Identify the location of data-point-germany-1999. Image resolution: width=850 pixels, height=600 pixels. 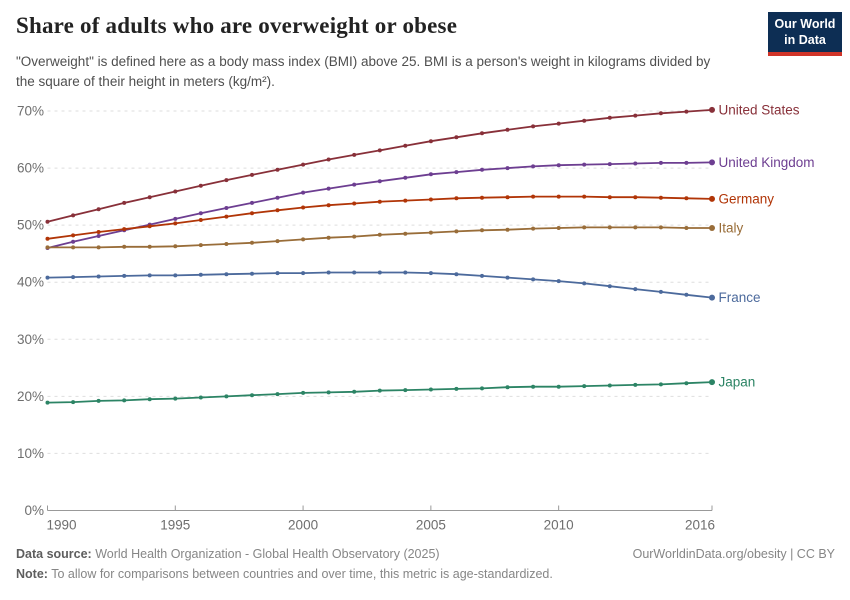
(277, 210).